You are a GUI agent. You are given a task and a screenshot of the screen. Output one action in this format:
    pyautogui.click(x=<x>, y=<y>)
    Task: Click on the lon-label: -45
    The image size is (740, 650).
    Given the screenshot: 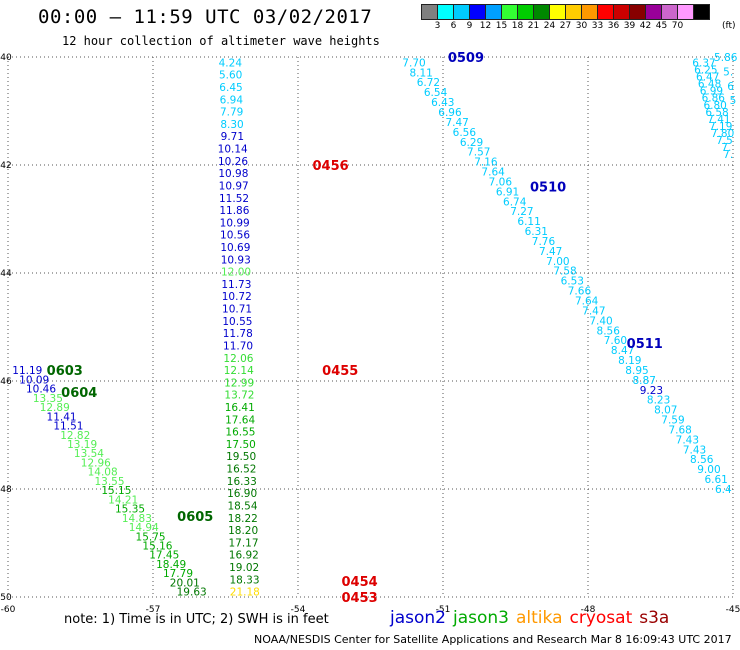 What is the action you would take?
    pyautogui.click(x=733, y=610)
    